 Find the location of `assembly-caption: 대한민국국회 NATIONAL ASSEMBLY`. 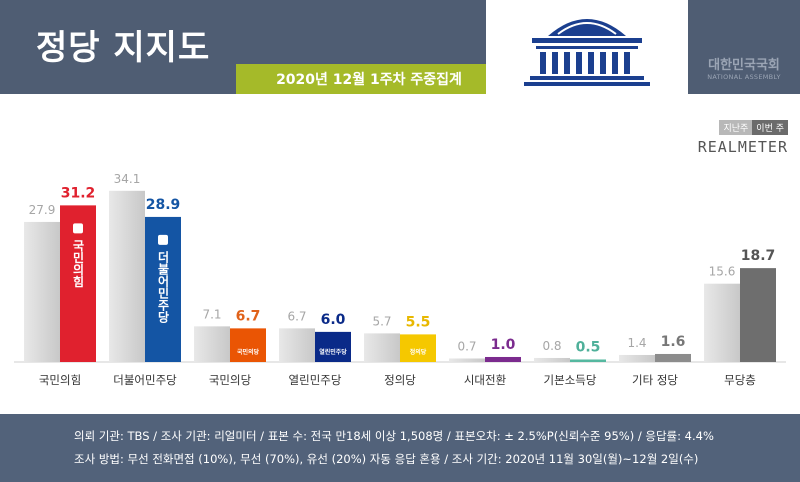

assembly-caption: 대한민국국회 NATIONAL ASSEMBLY is located at coordinates (744, 67).